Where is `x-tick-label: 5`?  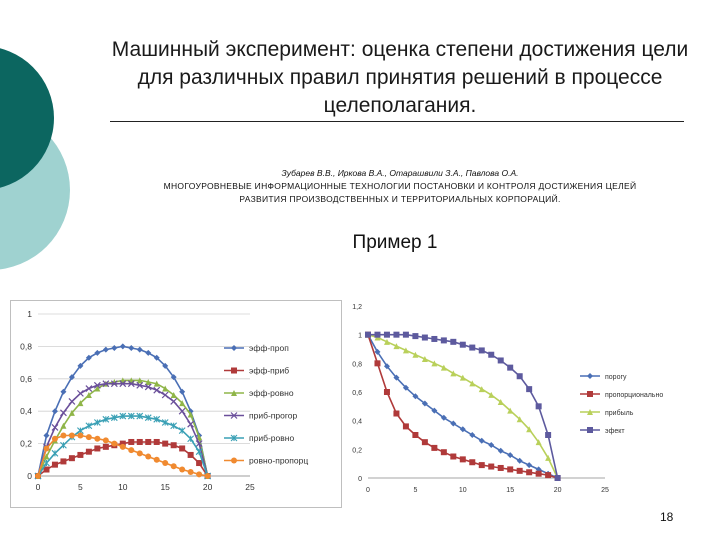
x-tick-label: 5 is located at coordinates (80, 487).